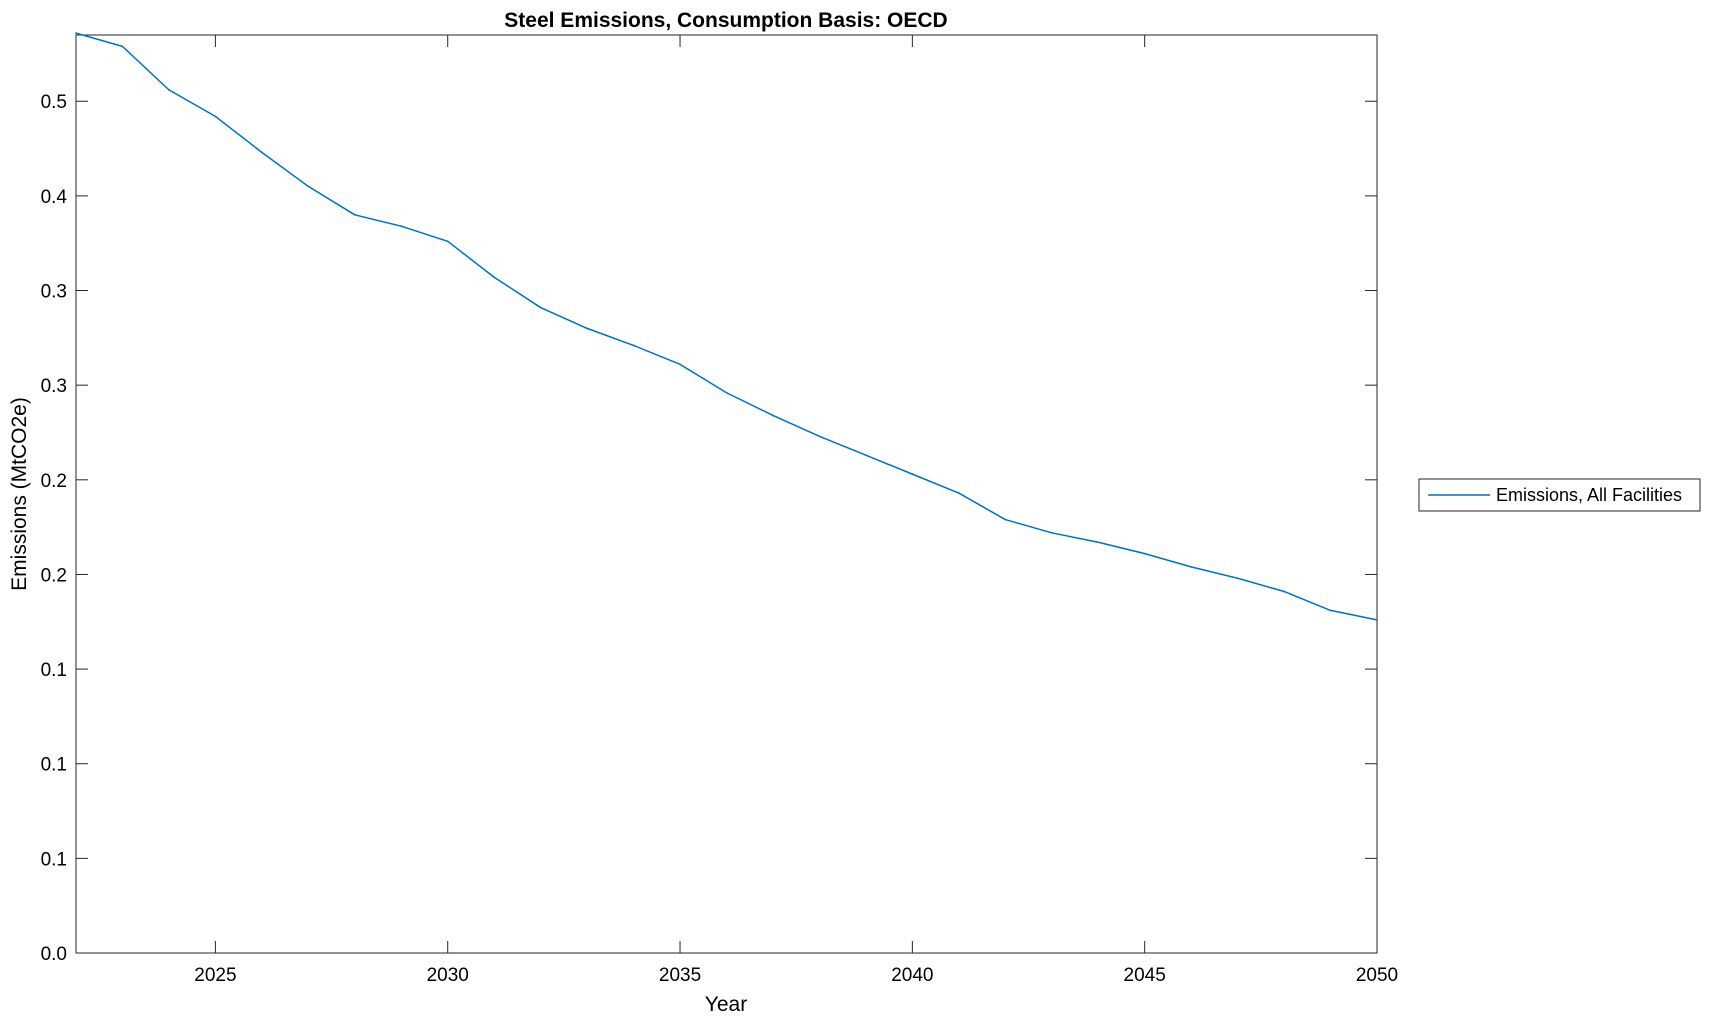 The image size is (1709, 1021). What do you see at coordinates (680, 975) in the screenshot?
I see `x-tick-label: 2035` at bounding box center [680, 975].